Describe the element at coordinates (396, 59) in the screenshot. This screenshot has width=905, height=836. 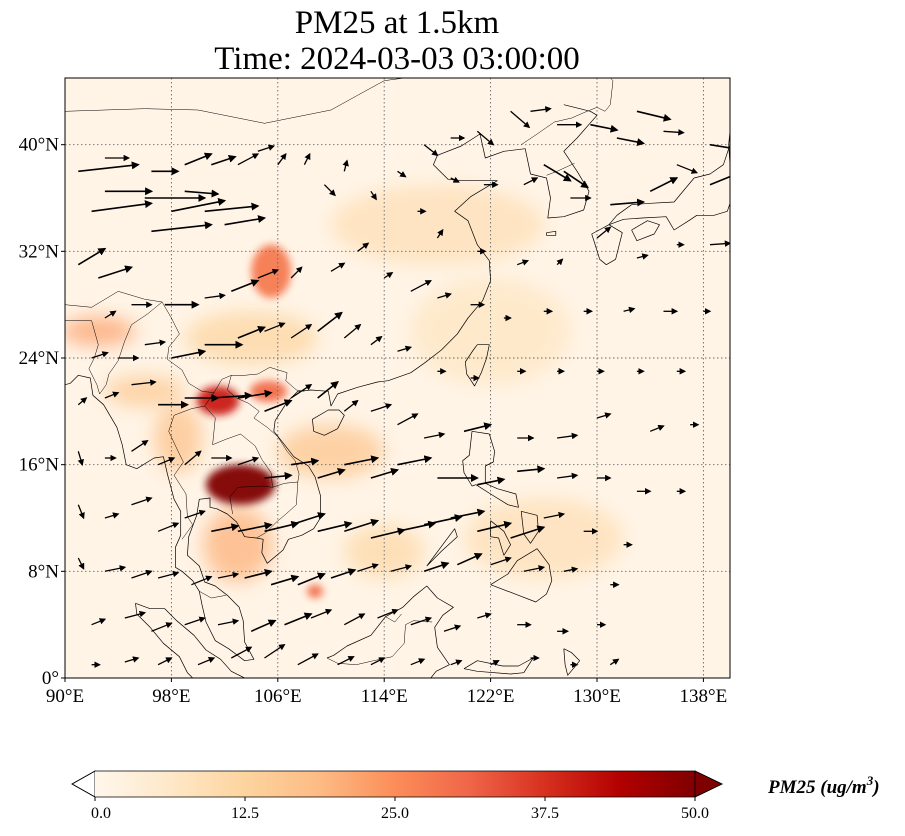
I see `title-line-2: Time: 2024-03-03 03:00:00` at that location.